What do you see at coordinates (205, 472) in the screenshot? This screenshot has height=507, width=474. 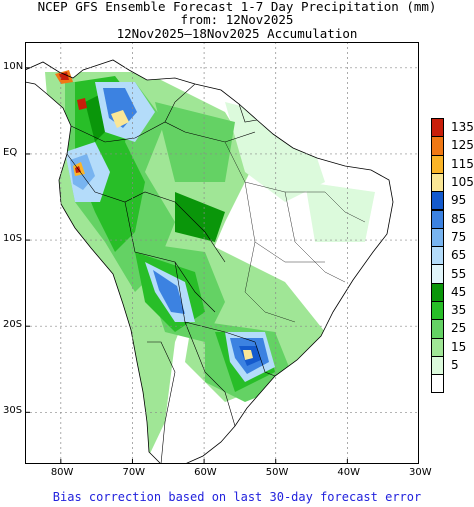 I see `lon-tick-label: 60W` at bounding box center [205, 472].